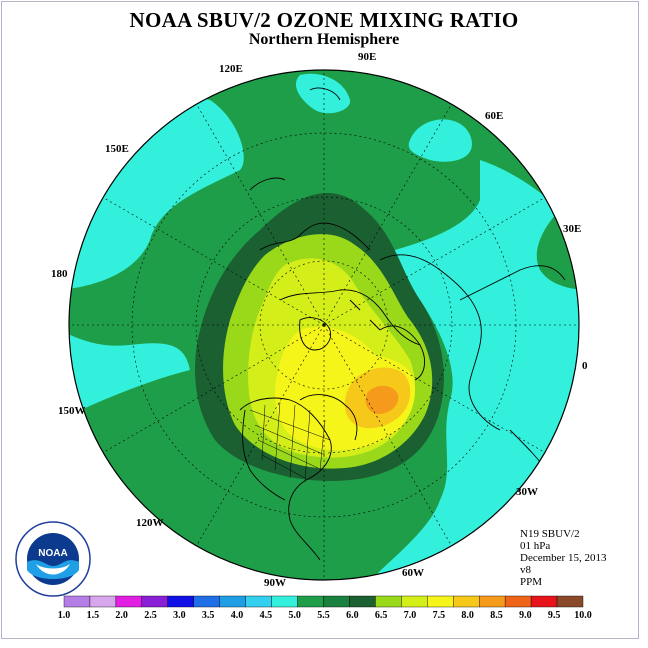 The height and width of the screenshot is (648, 648). I want to click on colorbar-tick-label: 5.5, so click(323, 615).